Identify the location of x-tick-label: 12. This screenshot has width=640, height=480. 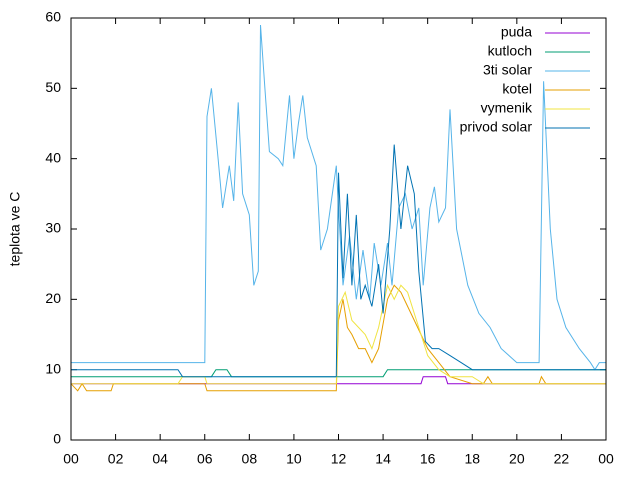
(339, 459).